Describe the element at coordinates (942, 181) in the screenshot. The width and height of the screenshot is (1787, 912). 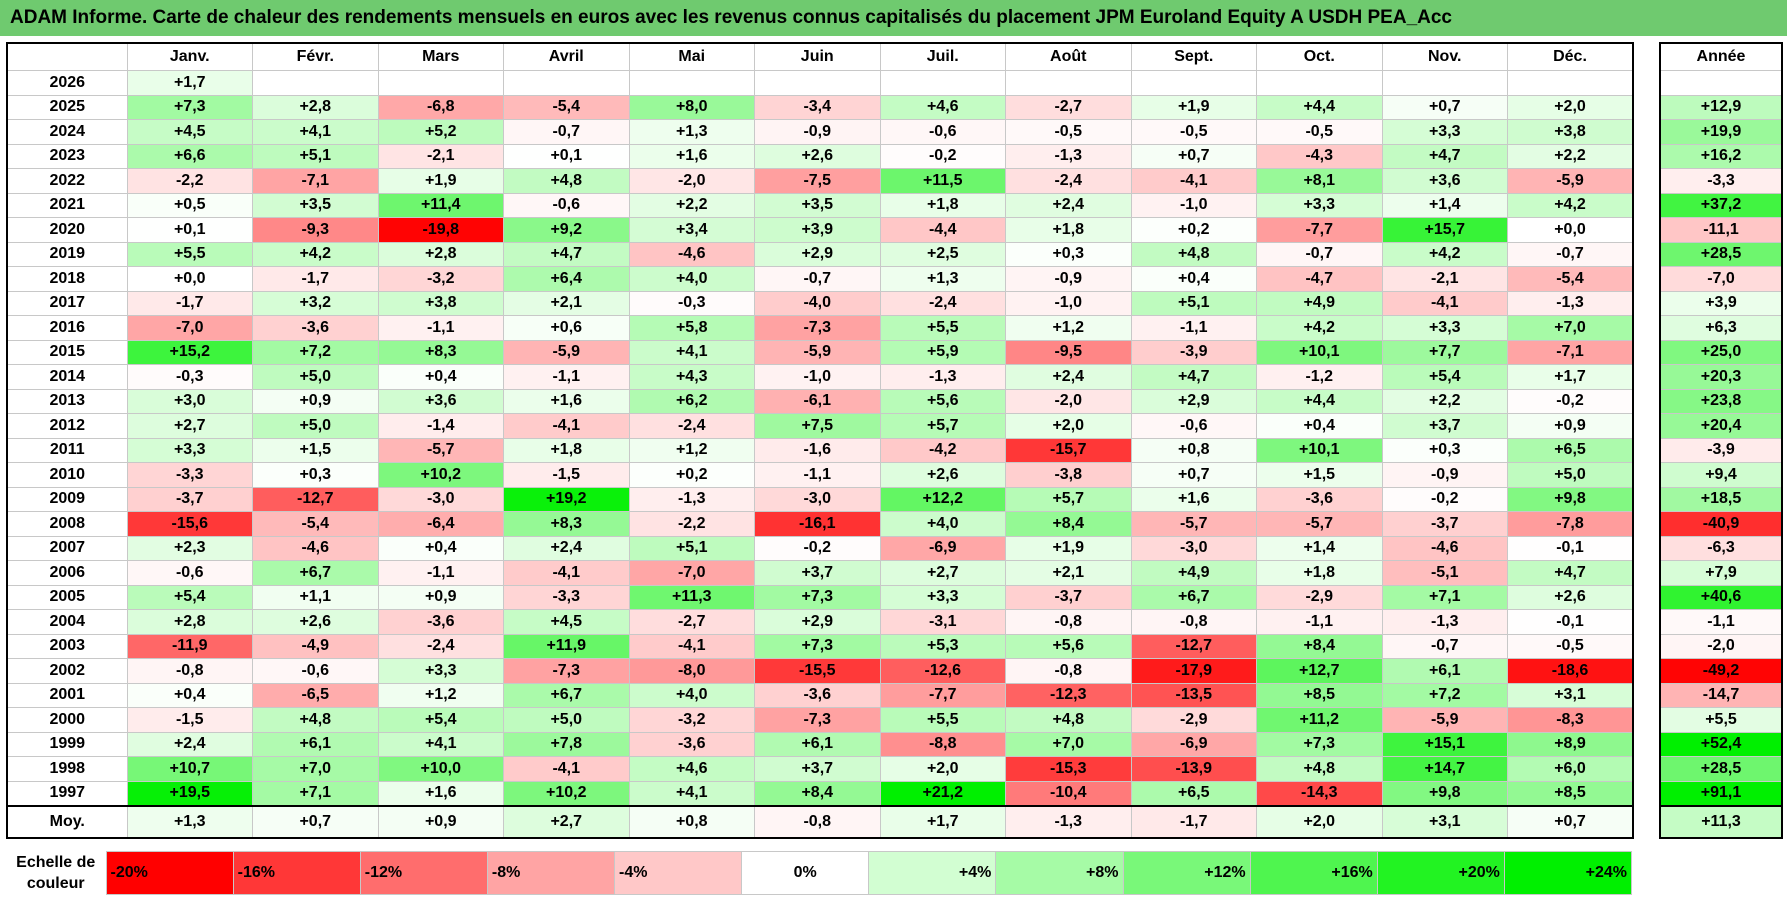
I see `heatmap-cell: +11,5` at that location.